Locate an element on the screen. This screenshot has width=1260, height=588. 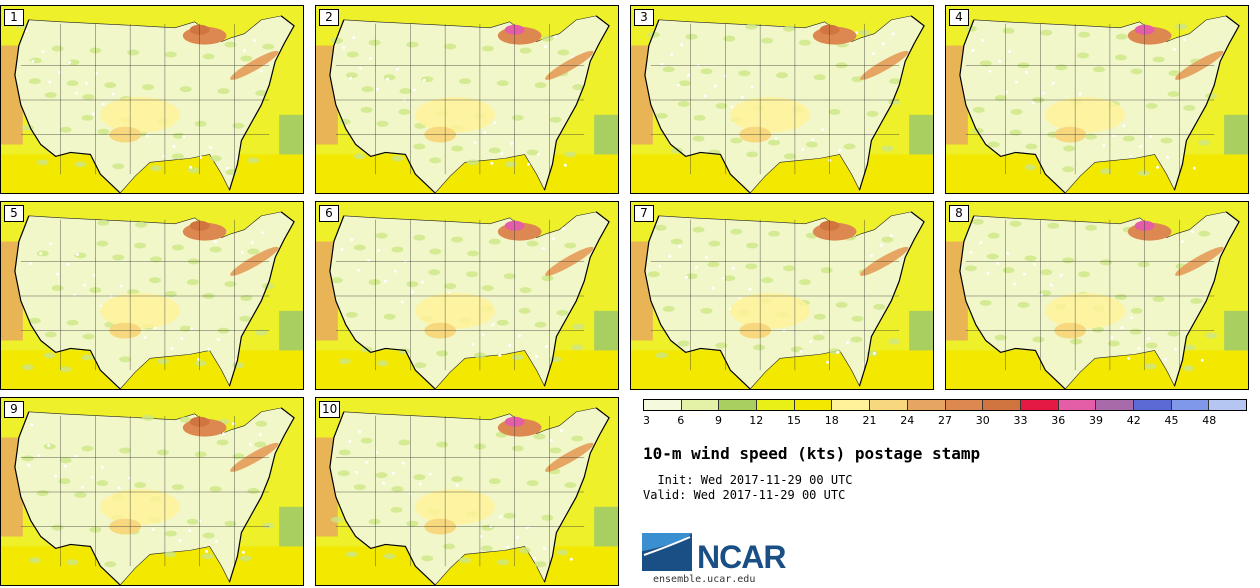
member-panel: 8 is located at coordinates (1097, 295).